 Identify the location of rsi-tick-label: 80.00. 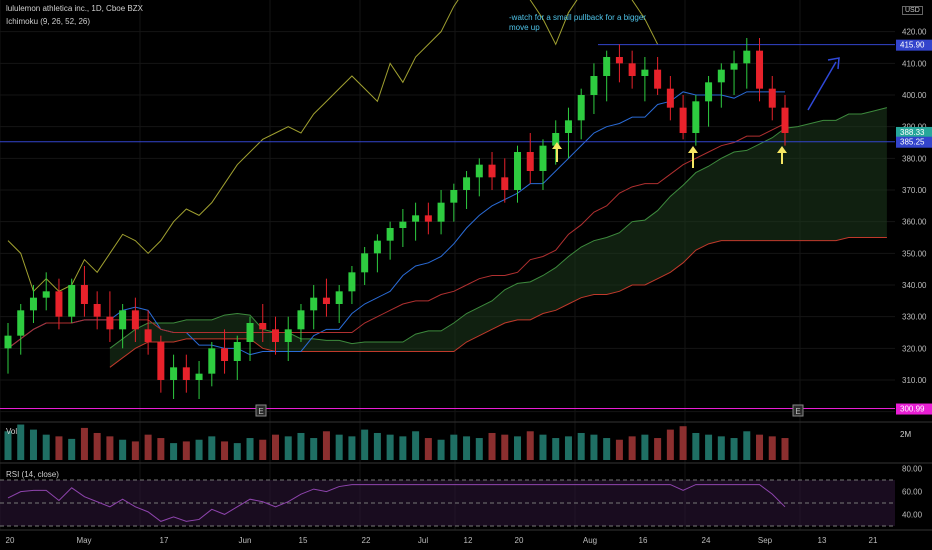
(912, 469).